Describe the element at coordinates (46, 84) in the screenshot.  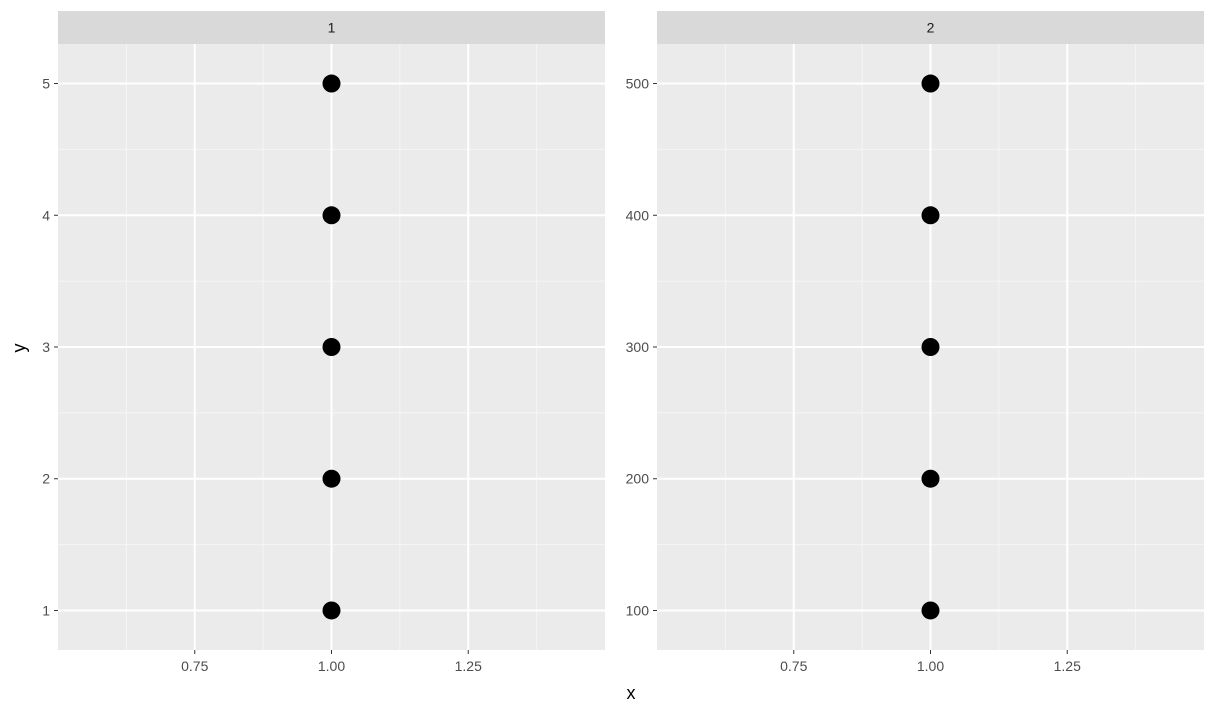
I see `y-tick-label: 5` at that location.